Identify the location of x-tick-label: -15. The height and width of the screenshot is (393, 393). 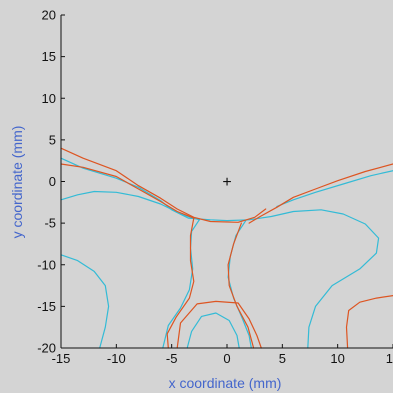
(61, 358).